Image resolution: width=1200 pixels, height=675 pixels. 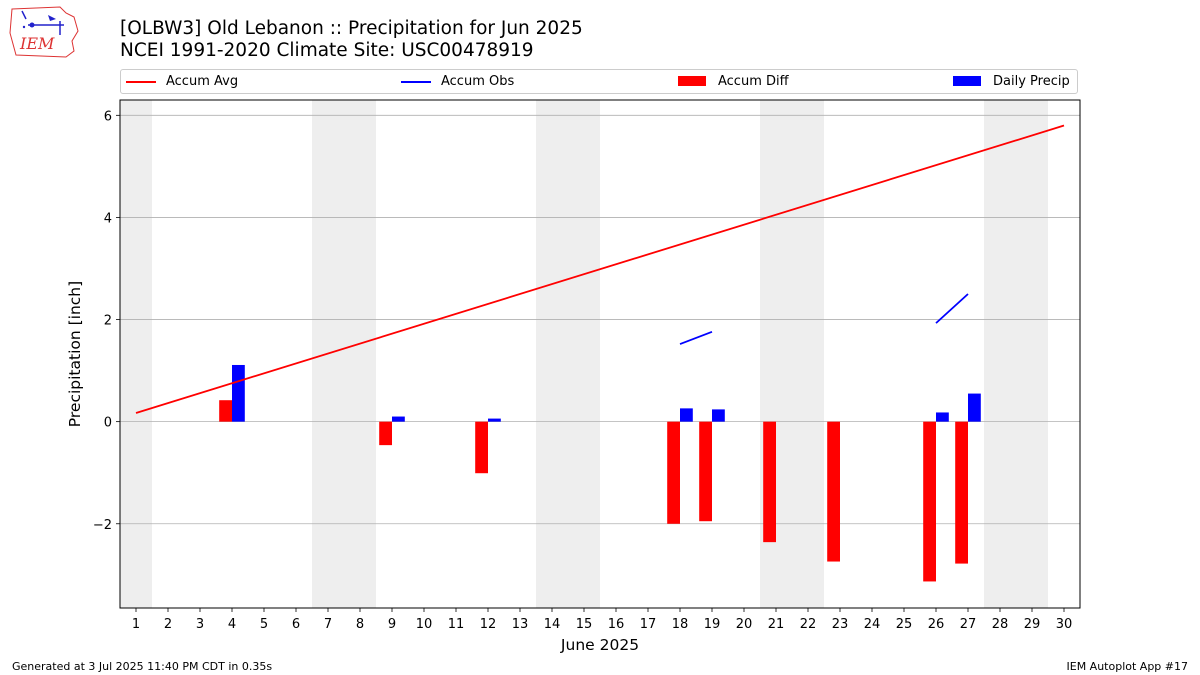 What do you see at coordinates (136, 624) in the screenshot?
I see `x-tick-label: 1` at bounding box center [136, 624].